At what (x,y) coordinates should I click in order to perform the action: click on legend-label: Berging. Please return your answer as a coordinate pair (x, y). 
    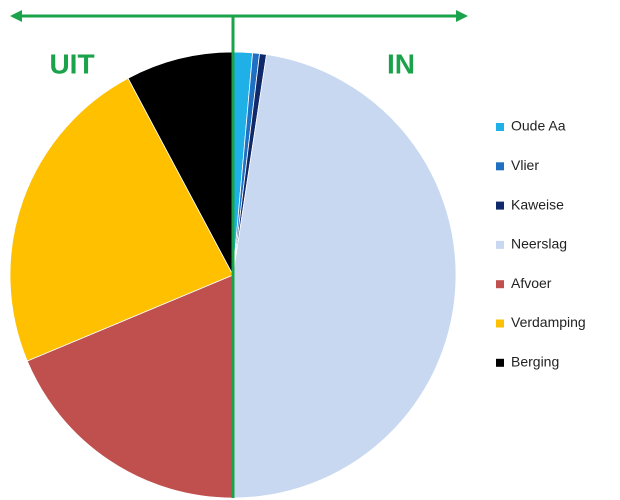
    Looking at the image, I should click on (535, 362).